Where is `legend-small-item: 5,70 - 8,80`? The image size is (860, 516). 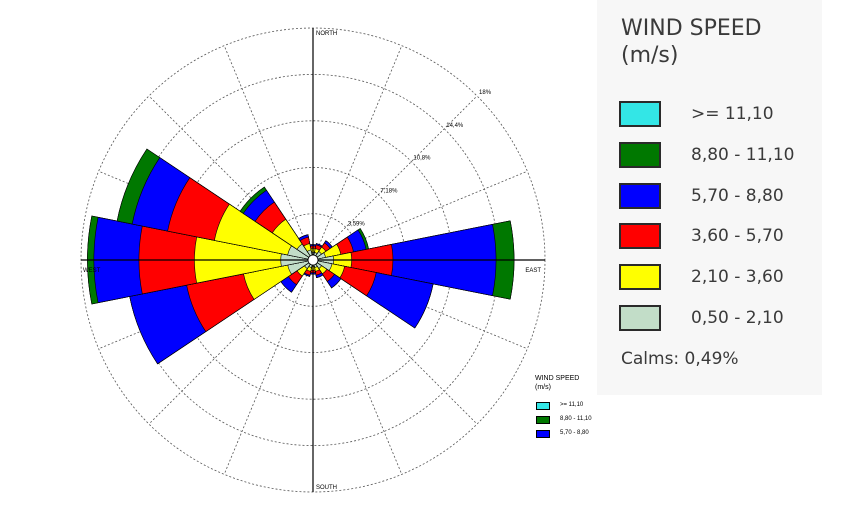 legend-small-item: 5,70 - 8,80 is located at coordinates (581, 435).